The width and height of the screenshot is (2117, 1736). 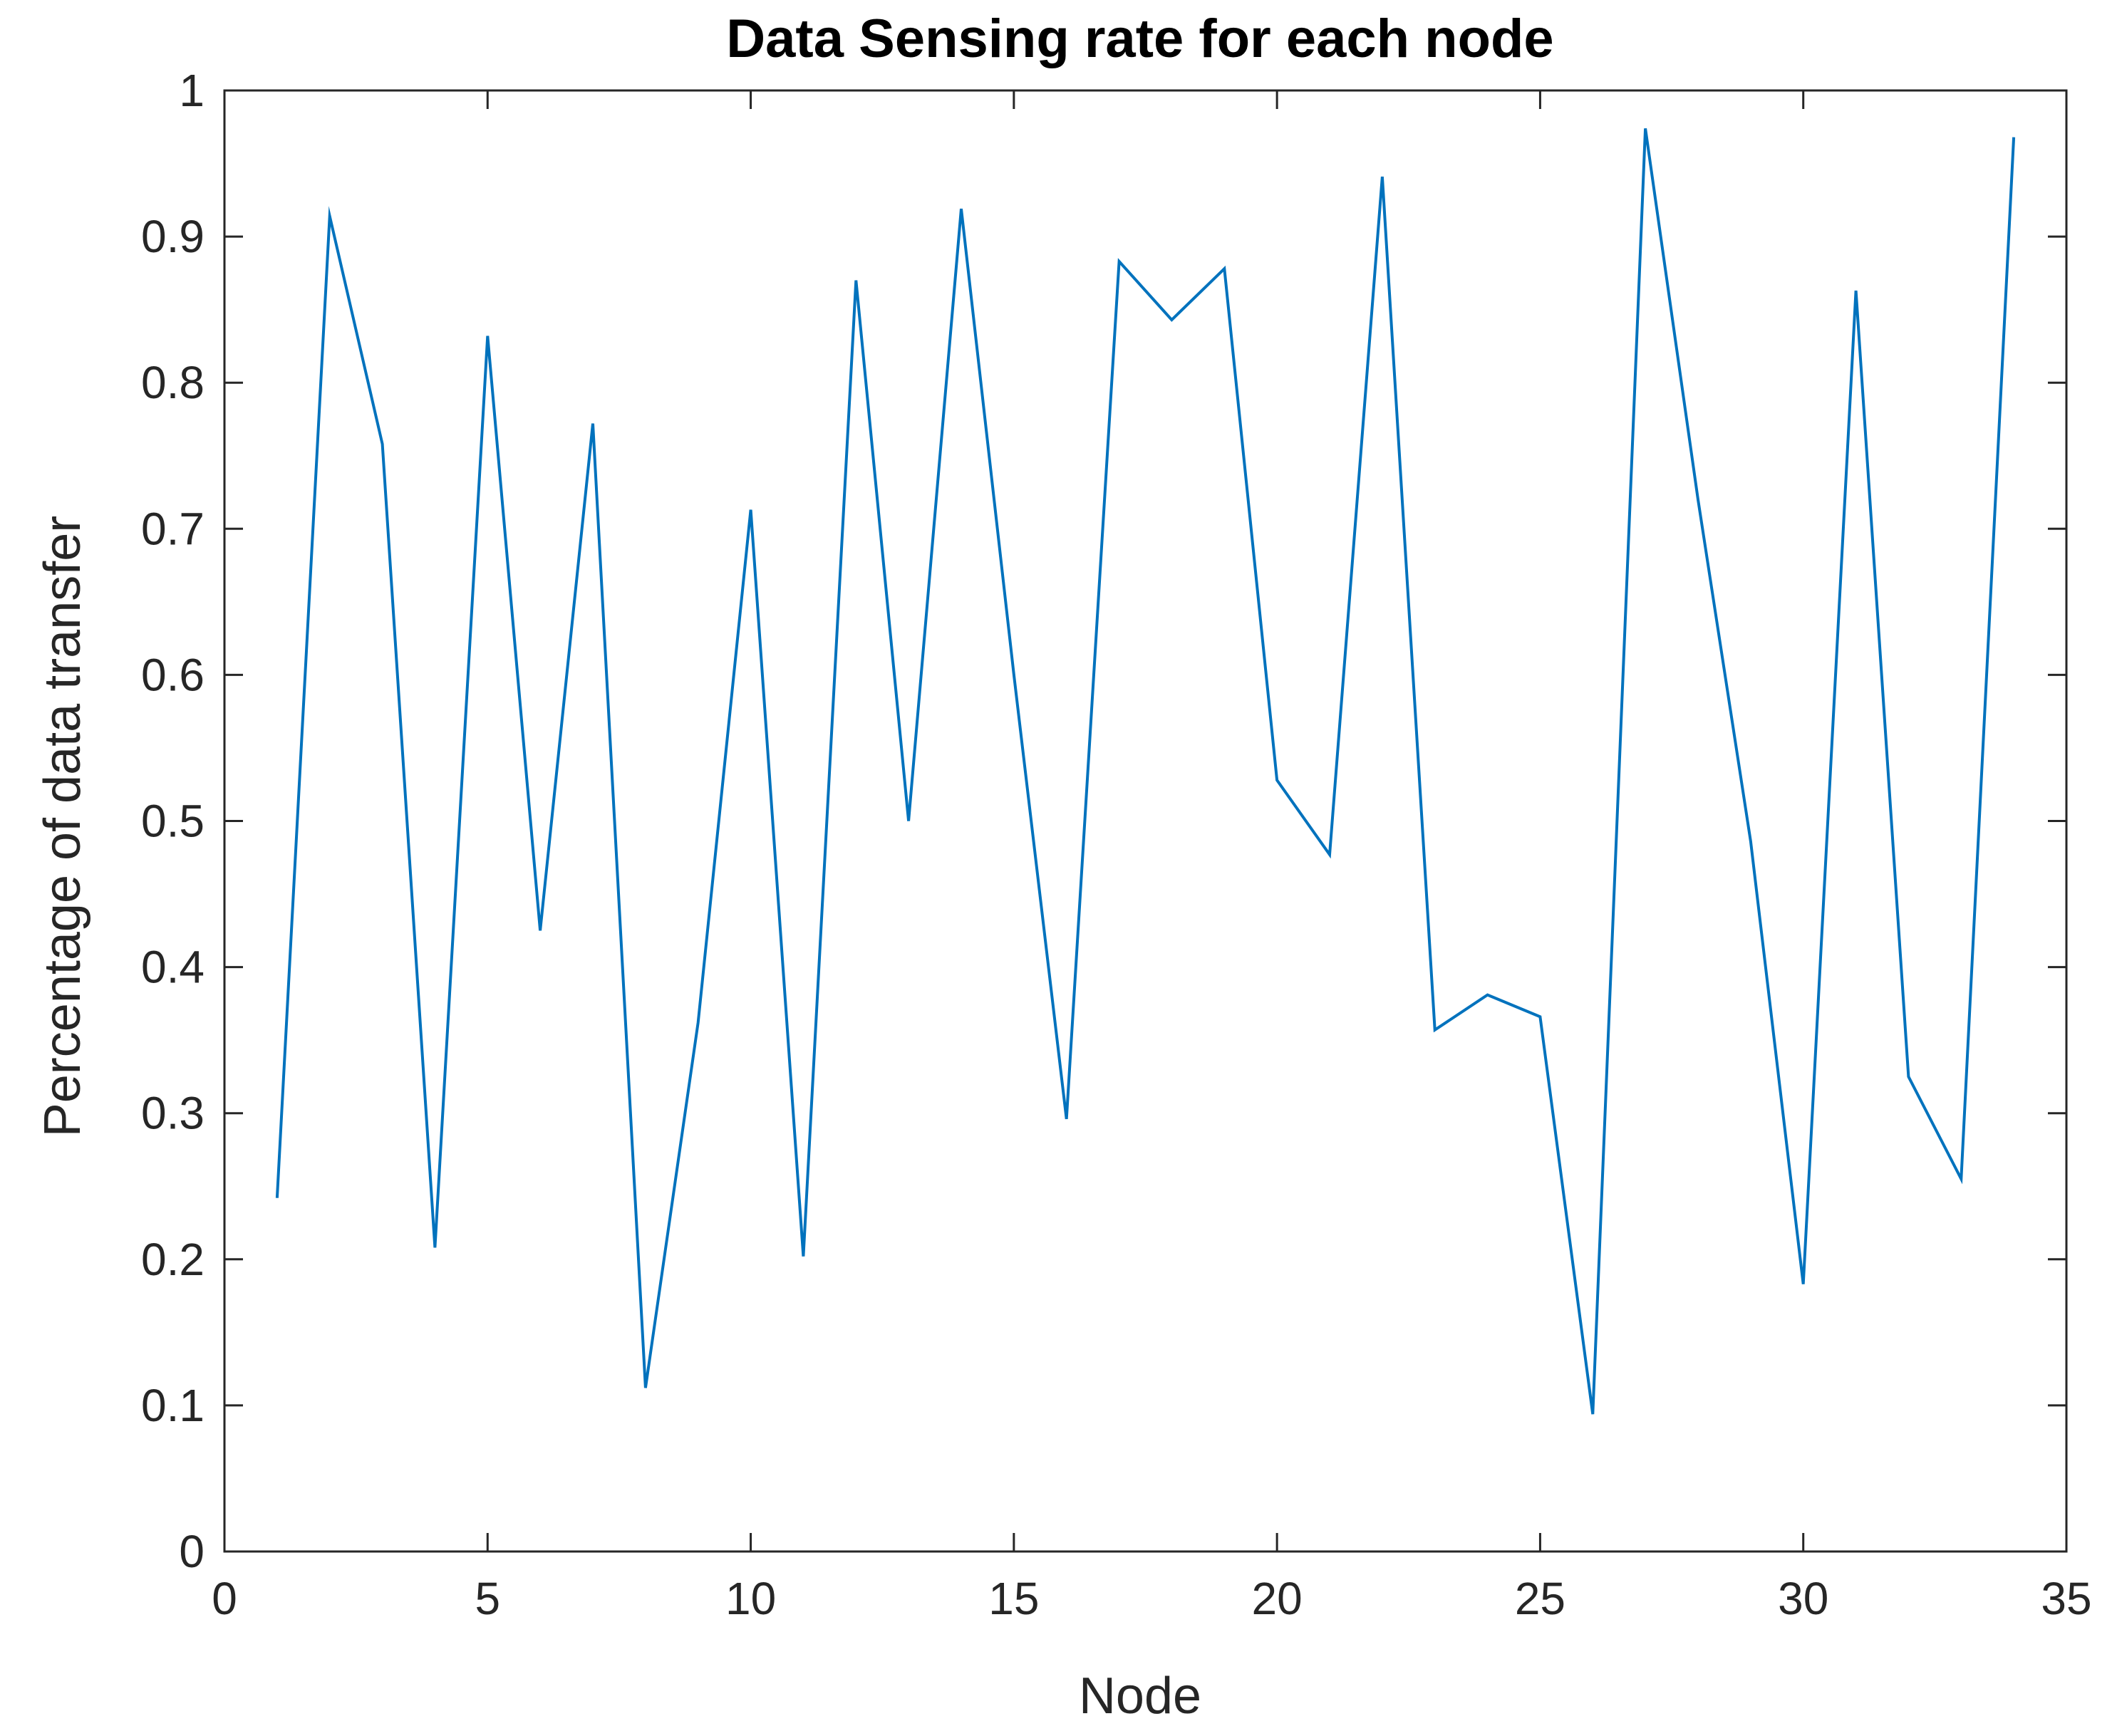 I want to click on y-tick-label: 0.5, so click(x=173, y=822).